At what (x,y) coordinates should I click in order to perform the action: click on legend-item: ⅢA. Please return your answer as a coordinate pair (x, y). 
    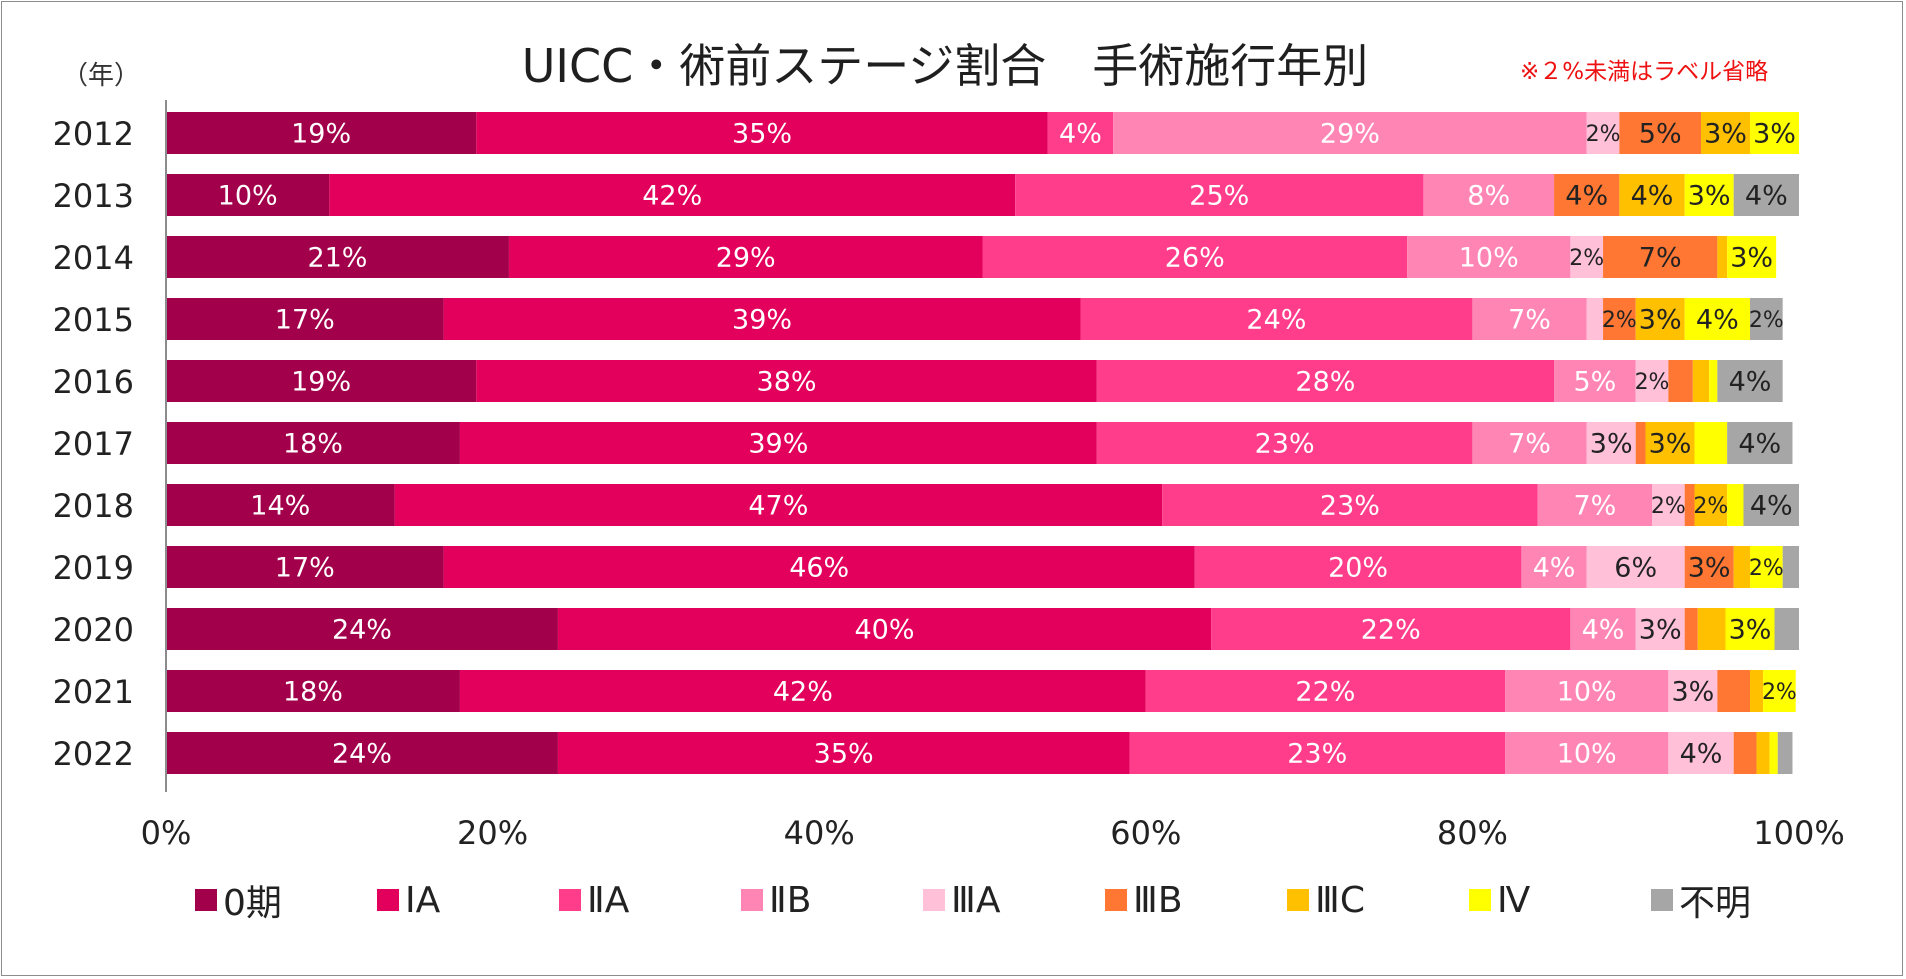
    Looking at the image, I should click on (961, 900).